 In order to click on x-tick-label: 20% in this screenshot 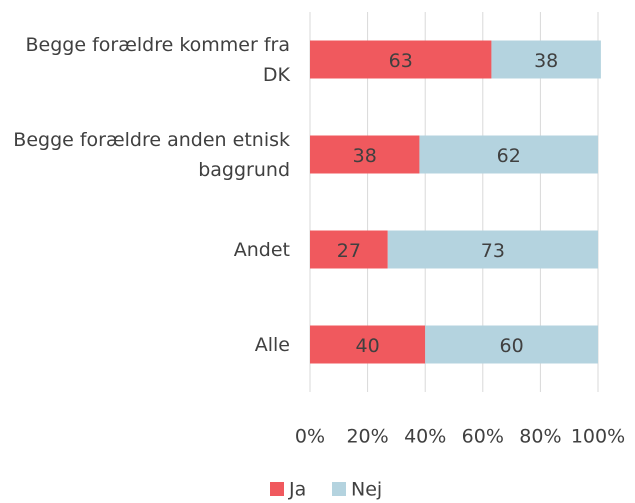, I will do `click(367, 437)`.